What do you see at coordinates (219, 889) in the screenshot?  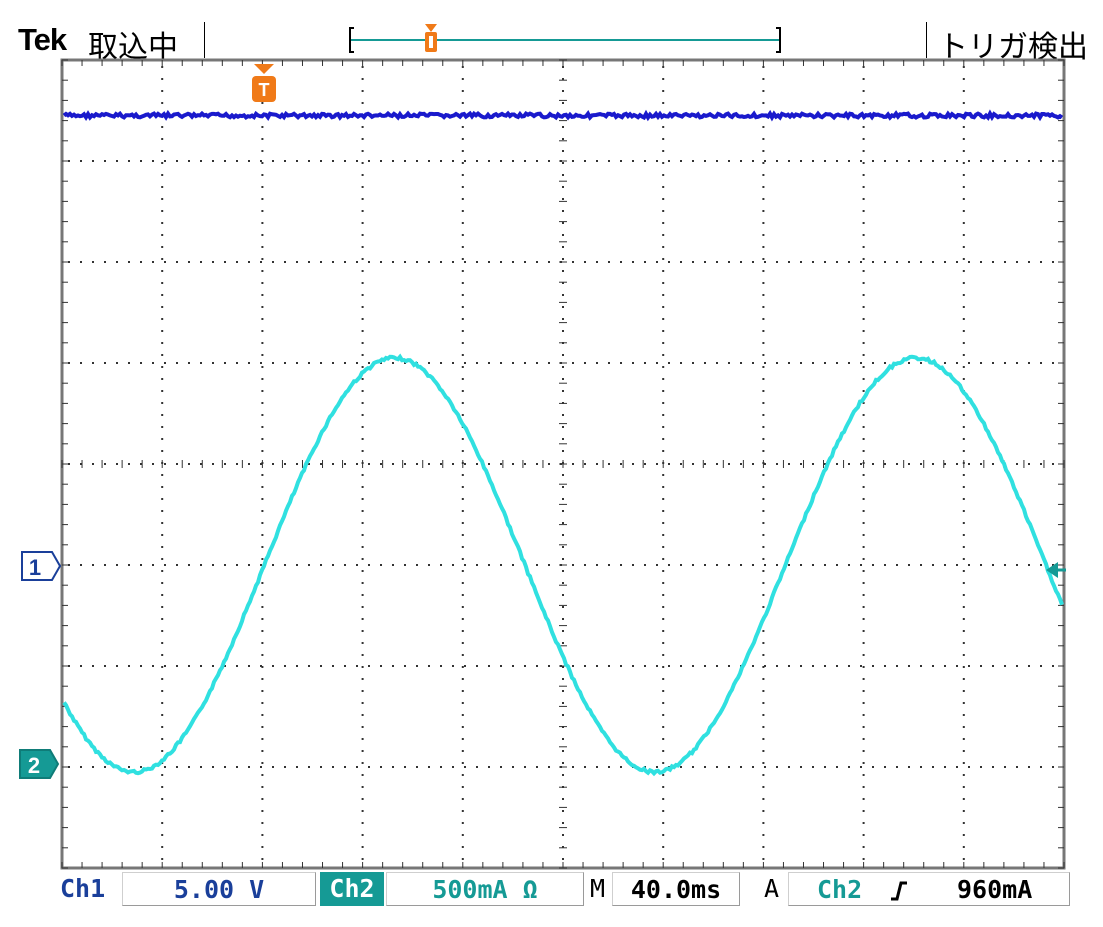 I see `ch1-scale: 5.00 V` at bounding box center [219, 889].